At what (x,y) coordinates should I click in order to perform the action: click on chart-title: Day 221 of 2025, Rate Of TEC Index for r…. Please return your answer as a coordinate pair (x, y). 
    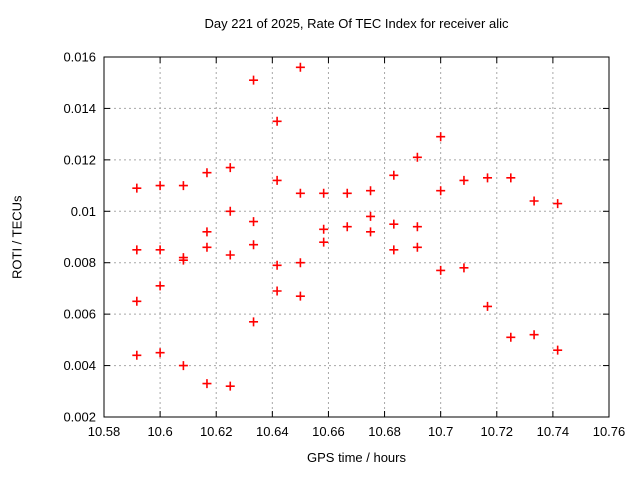
    Looking at the image, I should click on (356, 23).